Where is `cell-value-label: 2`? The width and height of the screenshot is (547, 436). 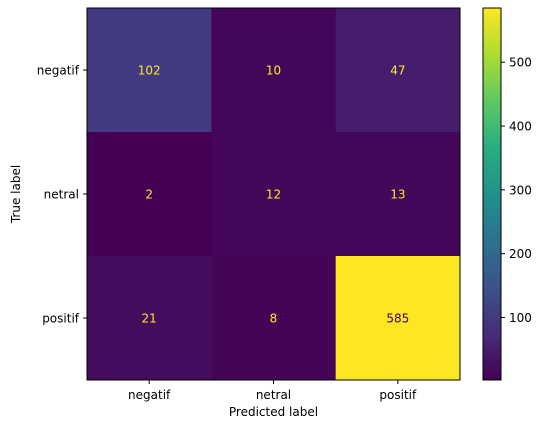
cell-value-label: 2 is located at coordinates (149, 195).